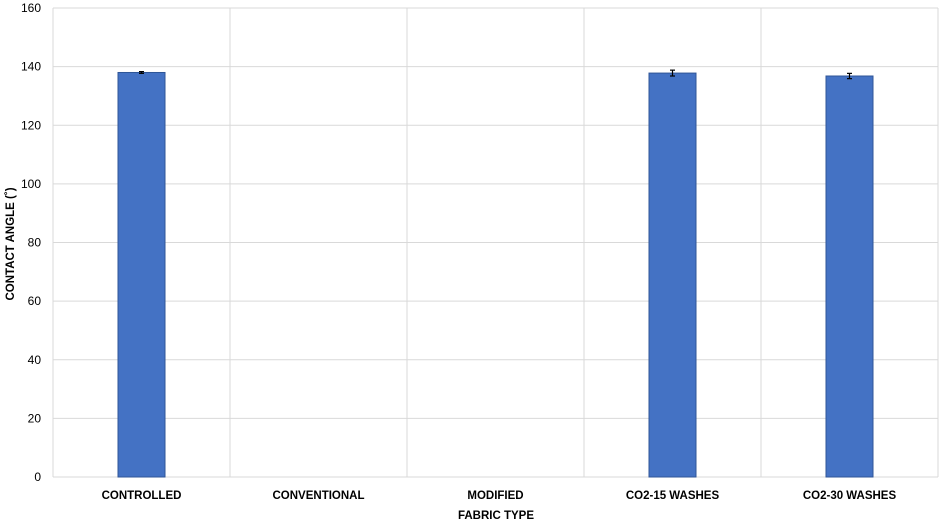 The height and width of the screenshot is (523, 941). I want to click on y-tick-label: 80, so click(35, 243).